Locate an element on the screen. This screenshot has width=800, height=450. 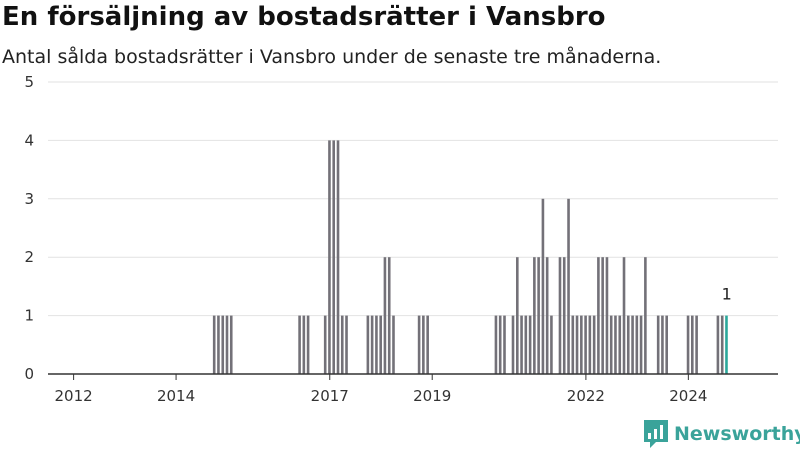
y-tick-label: 2 is located at coordinates (29, 257).